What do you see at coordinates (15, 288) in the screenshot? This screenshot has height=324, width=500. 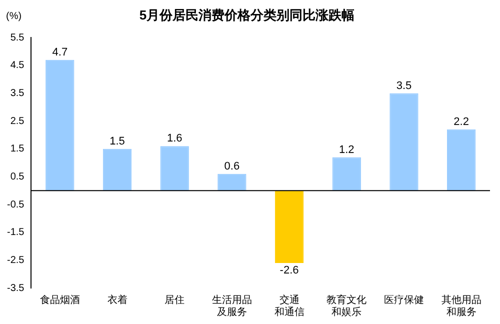 I see `y-tick-label: -3.5` at bounding box center [15, 288].